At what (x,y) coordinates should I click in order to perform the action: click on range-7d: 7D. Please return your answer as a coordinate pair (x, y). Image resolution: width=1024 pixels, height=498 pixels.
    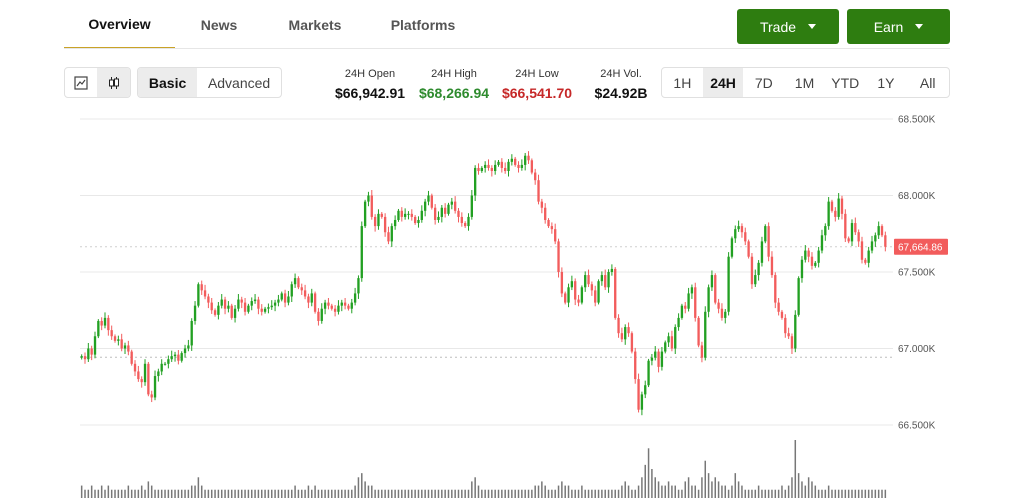
    Looking at the image, I should click on (763, 82).